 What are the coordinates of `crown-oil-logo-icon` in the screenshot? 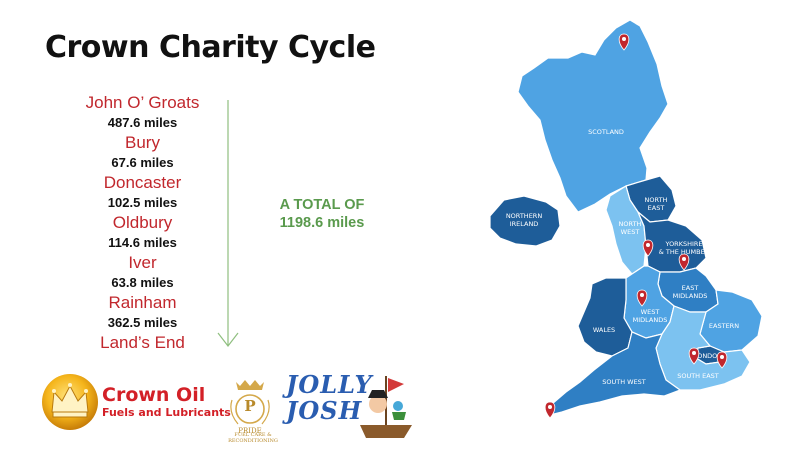 It's located at (70, 402).